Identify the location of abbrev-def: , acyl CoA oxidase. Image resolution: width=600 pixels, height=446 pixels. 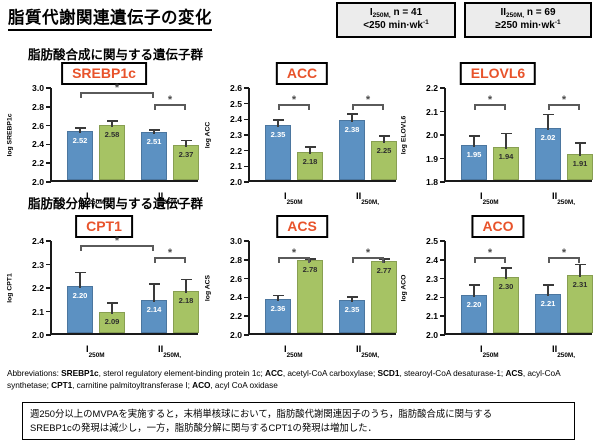
(244, 384).